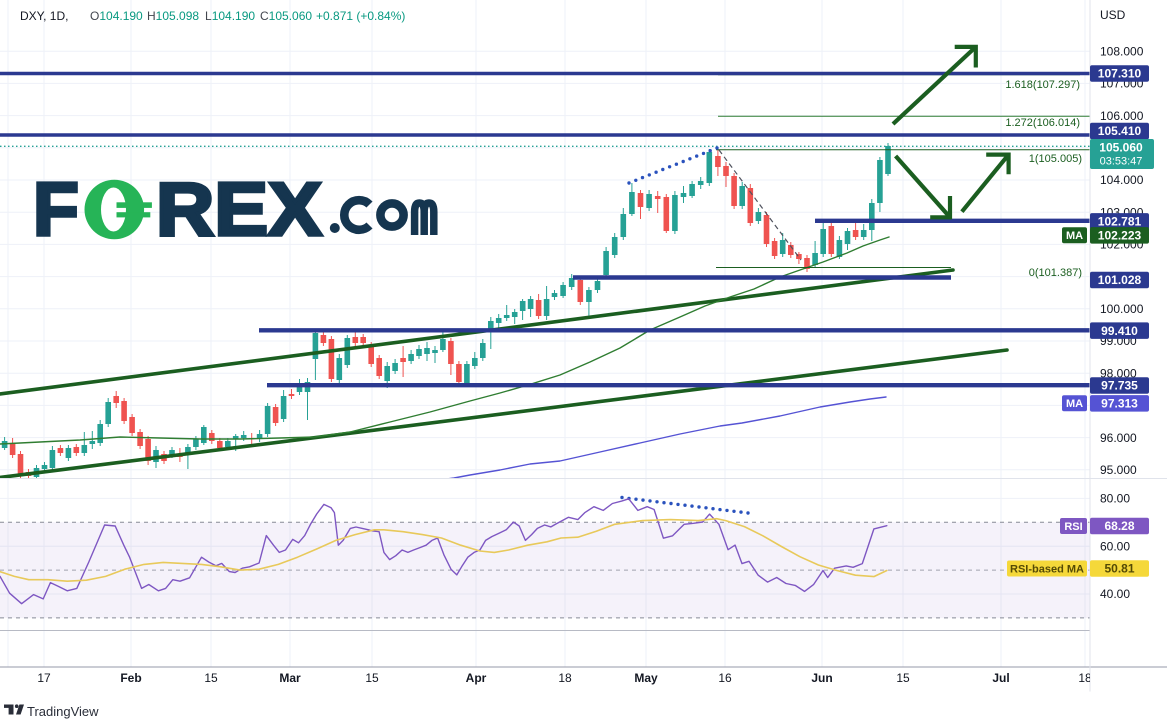 The width and height of the screenshot is (1167, 728). What do you see at coordinates (1047, 569) in the screenshot?
I see `svg-text: RSI-based MA` at bounding box center [1047, 569].